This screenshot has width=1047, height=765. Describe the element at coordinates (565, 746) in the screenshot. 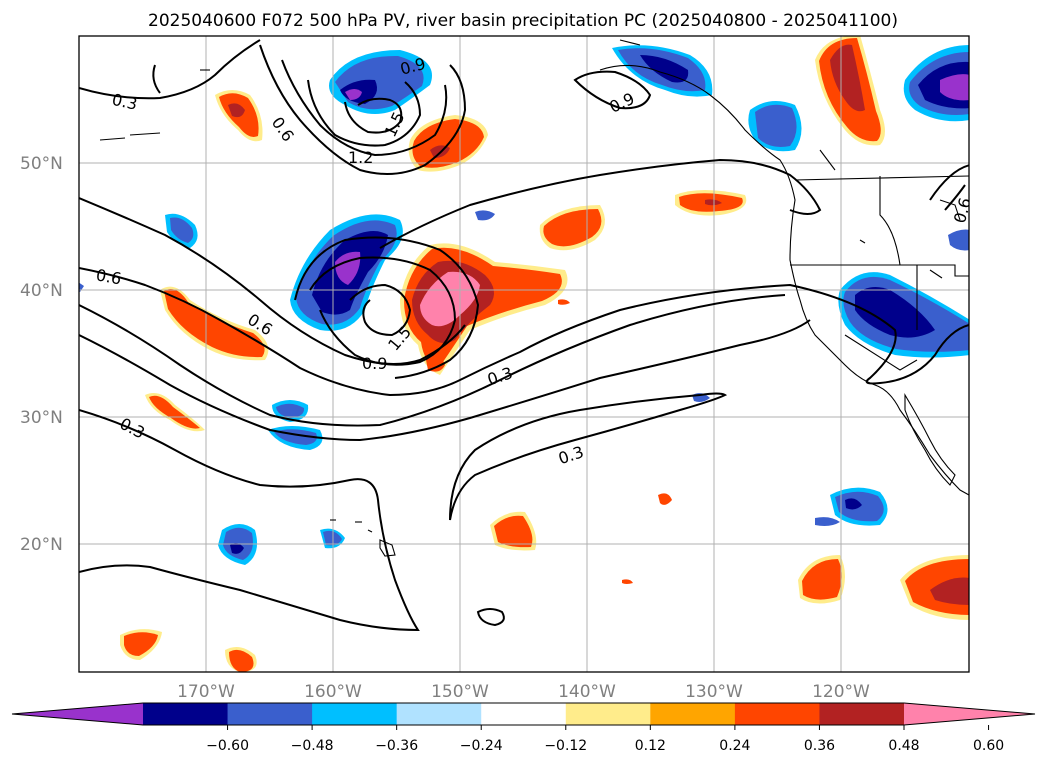

I see `colorbar-tick-label: −0.12` at that location.